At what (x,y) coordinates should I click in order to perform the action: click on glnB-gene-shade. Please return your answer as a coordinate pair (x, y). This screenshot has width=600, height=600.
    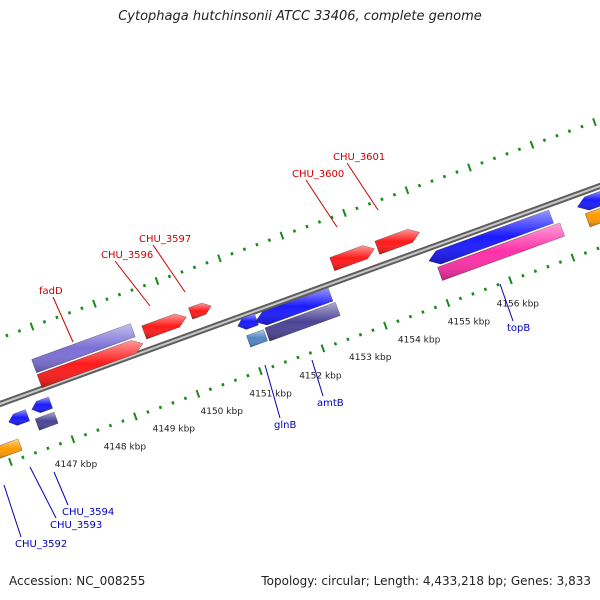
    Looking at the image, I should click on (257, 338).